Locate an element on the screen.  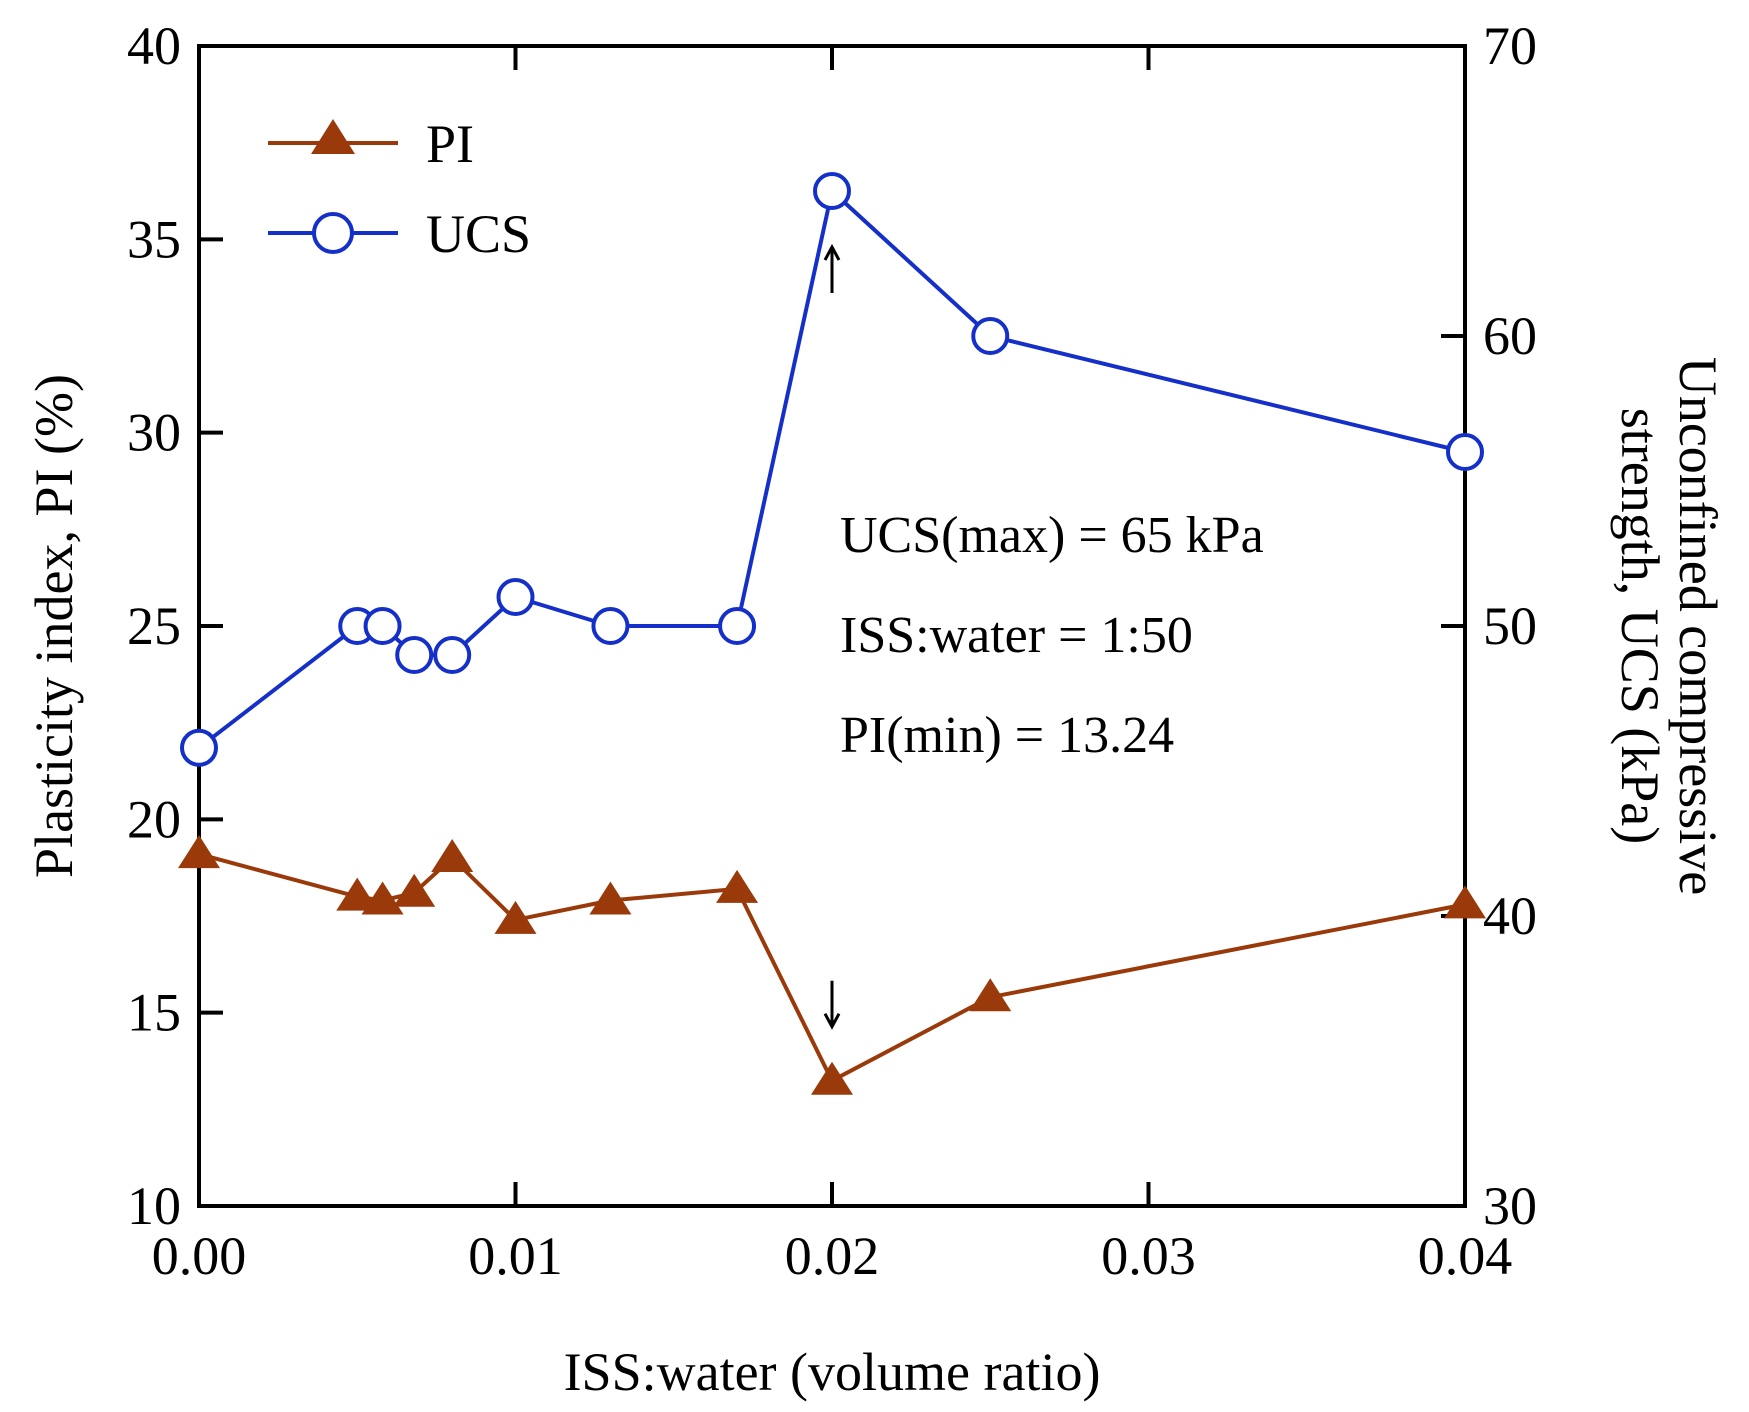
y-left-tick-label-0: 10 is located at coordinates (154, 1206).